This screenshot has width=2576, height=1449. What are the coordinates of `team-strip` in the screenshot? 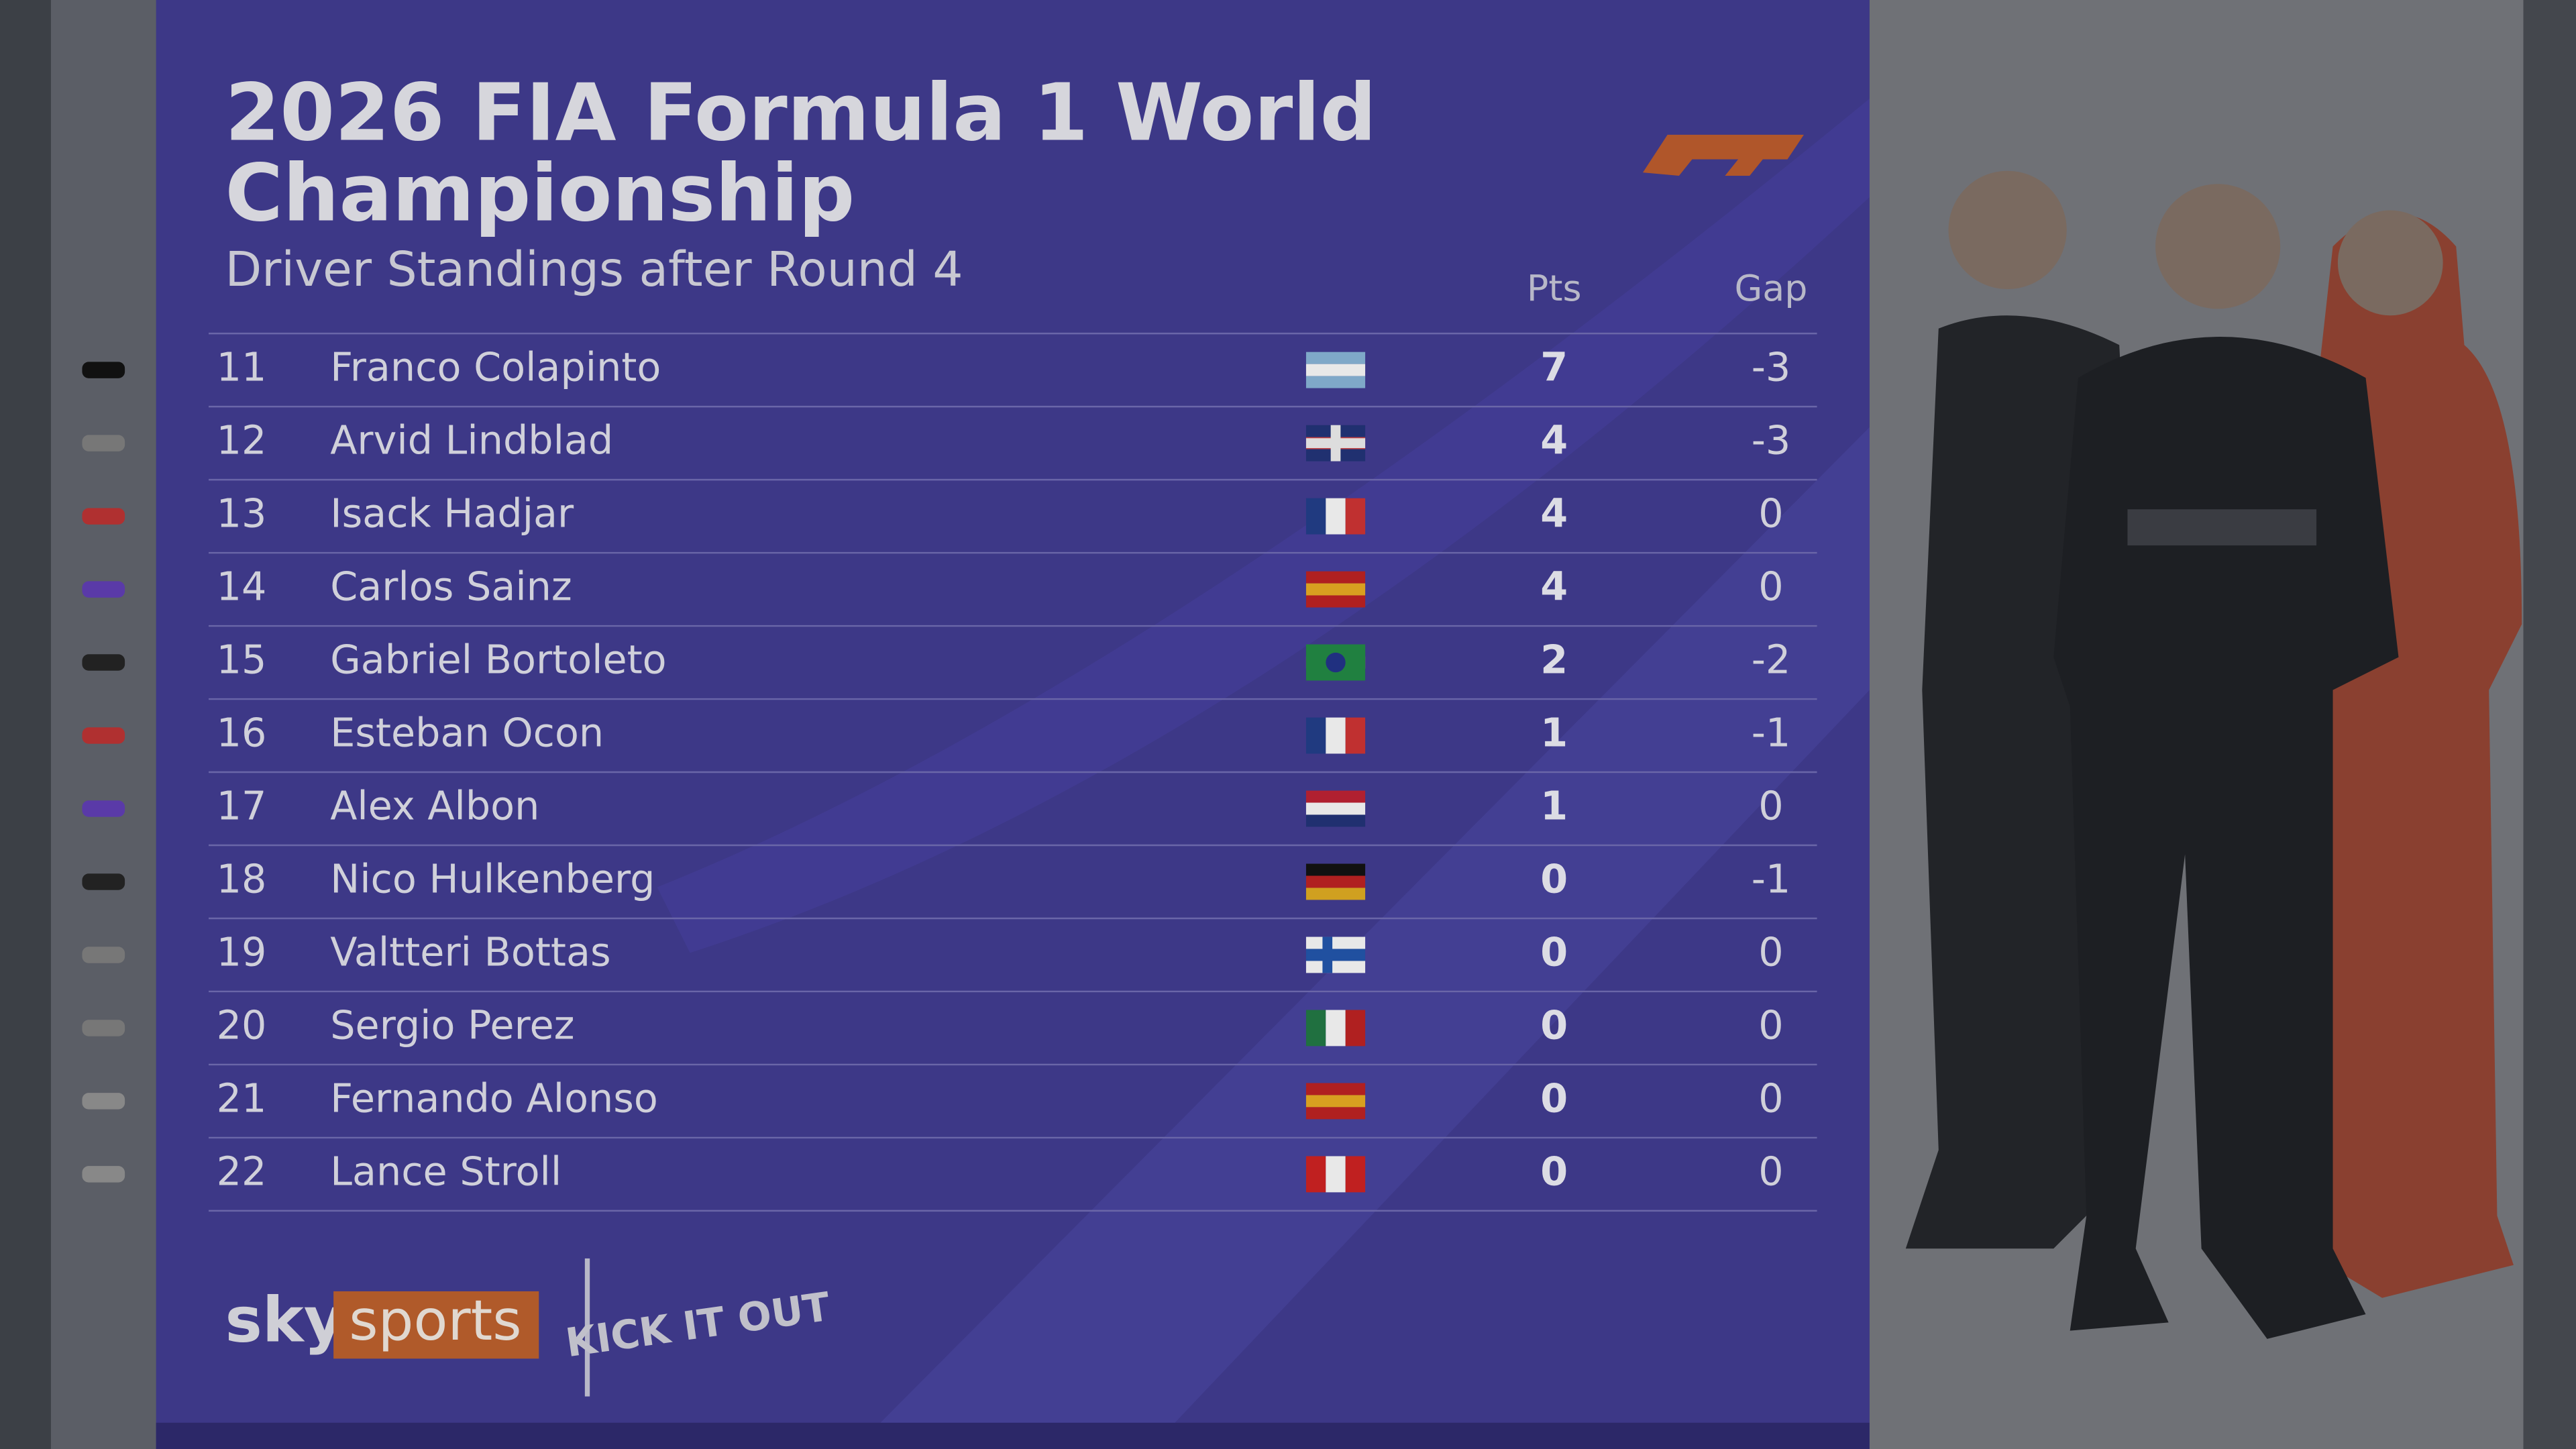 It's located at (104, 724).